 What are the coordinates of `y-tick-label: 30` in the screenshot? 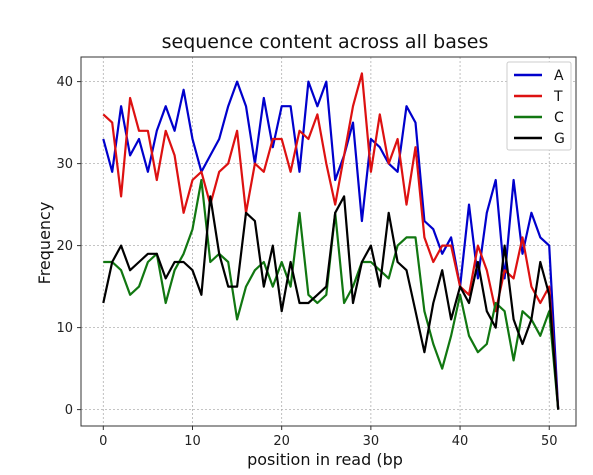 It's located at (64, 164).